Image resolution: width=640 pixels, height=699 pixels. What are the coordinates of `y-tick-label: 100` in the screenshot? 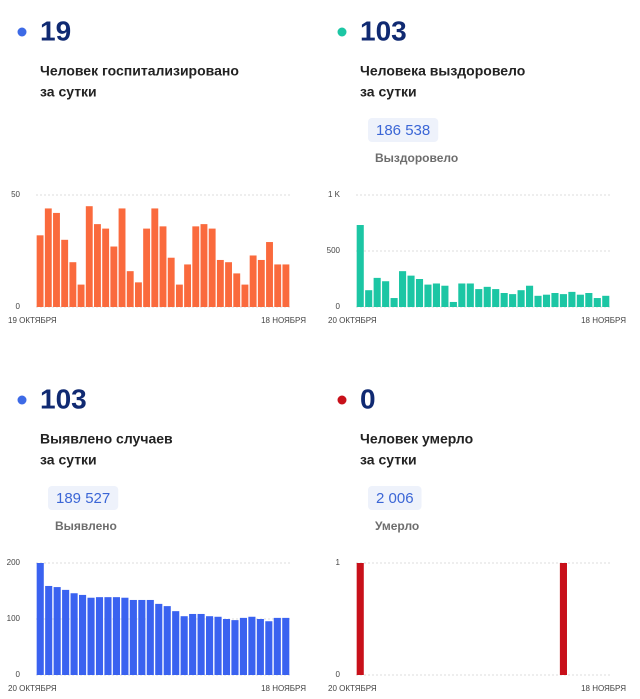 It's located at (14, 618).